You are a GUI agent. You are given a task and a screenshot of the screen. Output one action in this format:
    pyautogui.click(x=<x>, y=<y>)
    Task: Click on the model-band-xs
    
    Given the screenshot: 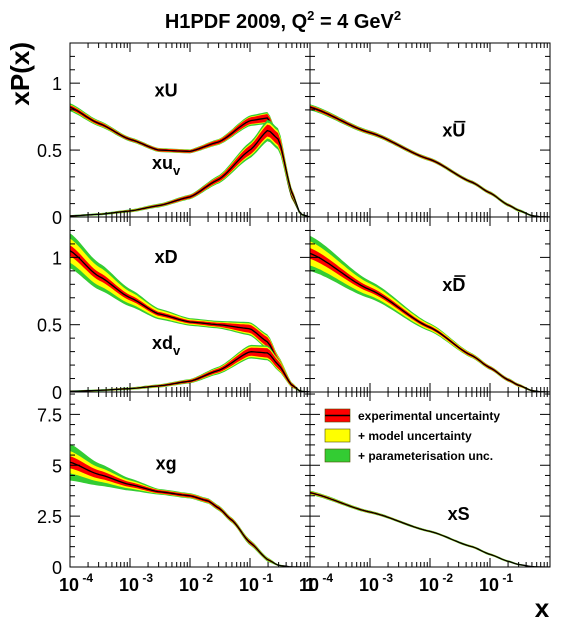 What is the action you would take?
    pyautogui.click(x=430, y=529)
    